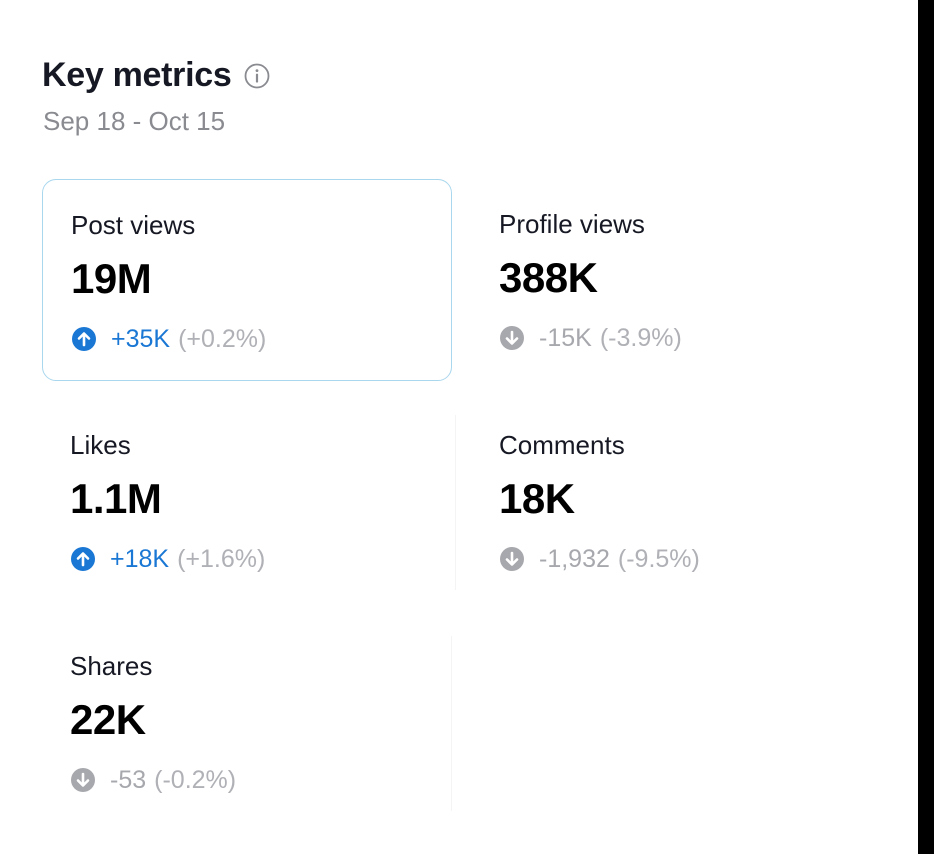 Image resolution: width=934 pixels, height=854 pixels. Describe the element at coordinates (222, 339) in the screenshot. I see `metric-percent: (+0.2%)` at that location.